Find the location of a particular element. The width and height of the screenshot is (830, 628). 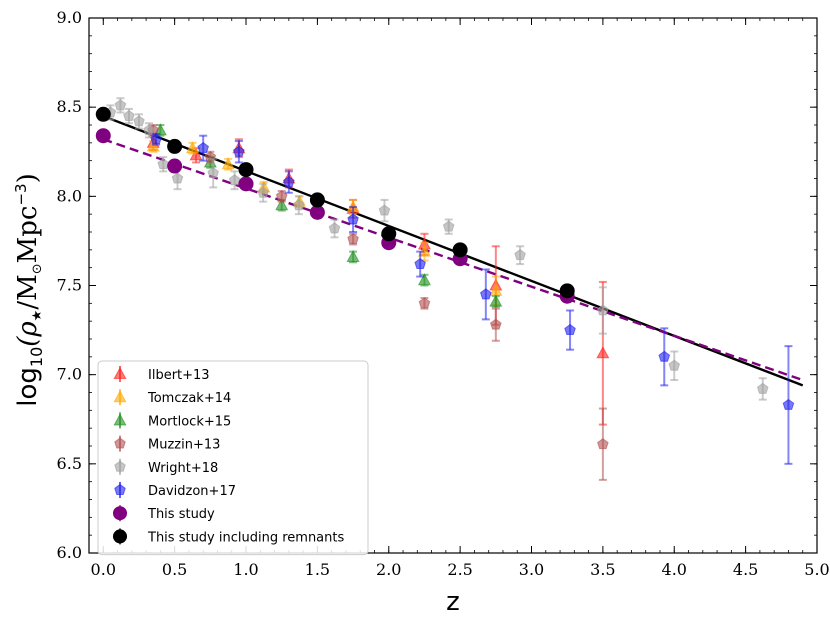

legend-entry-wright-18: Wright+18 is located at coordinates (166, 467).